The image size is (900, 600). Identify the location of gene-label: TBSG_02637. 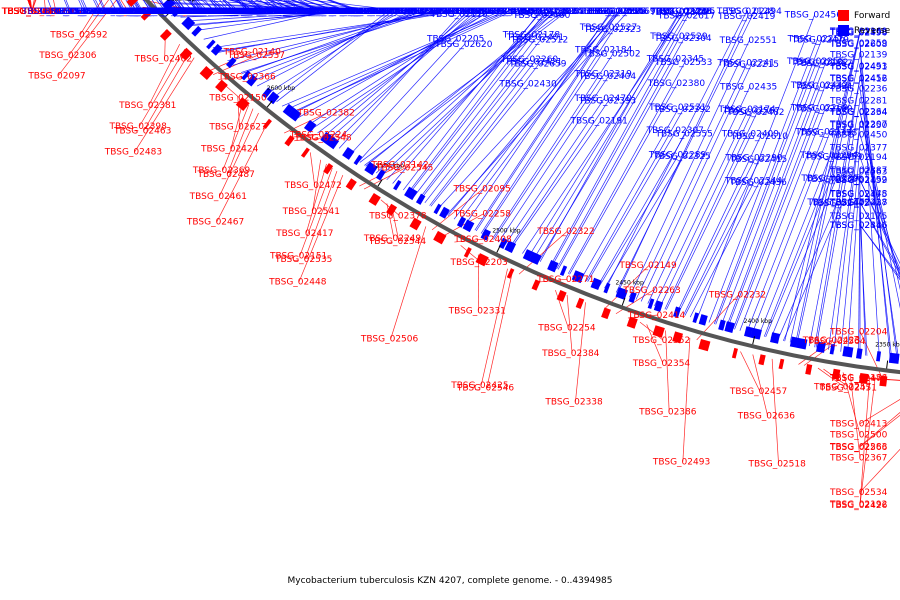
(30, 12).